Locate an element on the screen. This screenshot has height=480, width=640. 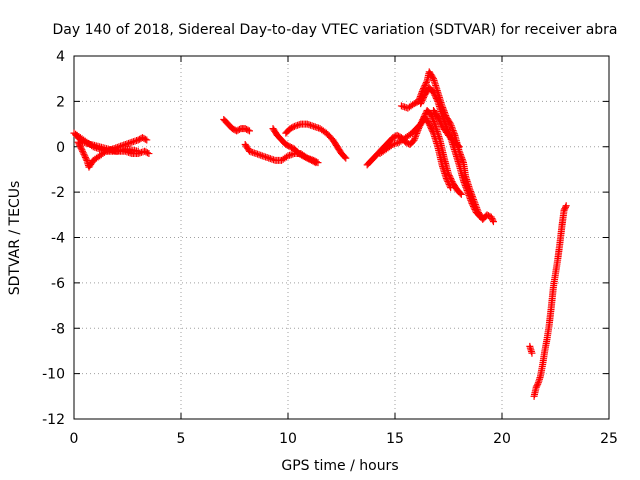
x-tick-label: 5 is located at coordinates (181, 439).